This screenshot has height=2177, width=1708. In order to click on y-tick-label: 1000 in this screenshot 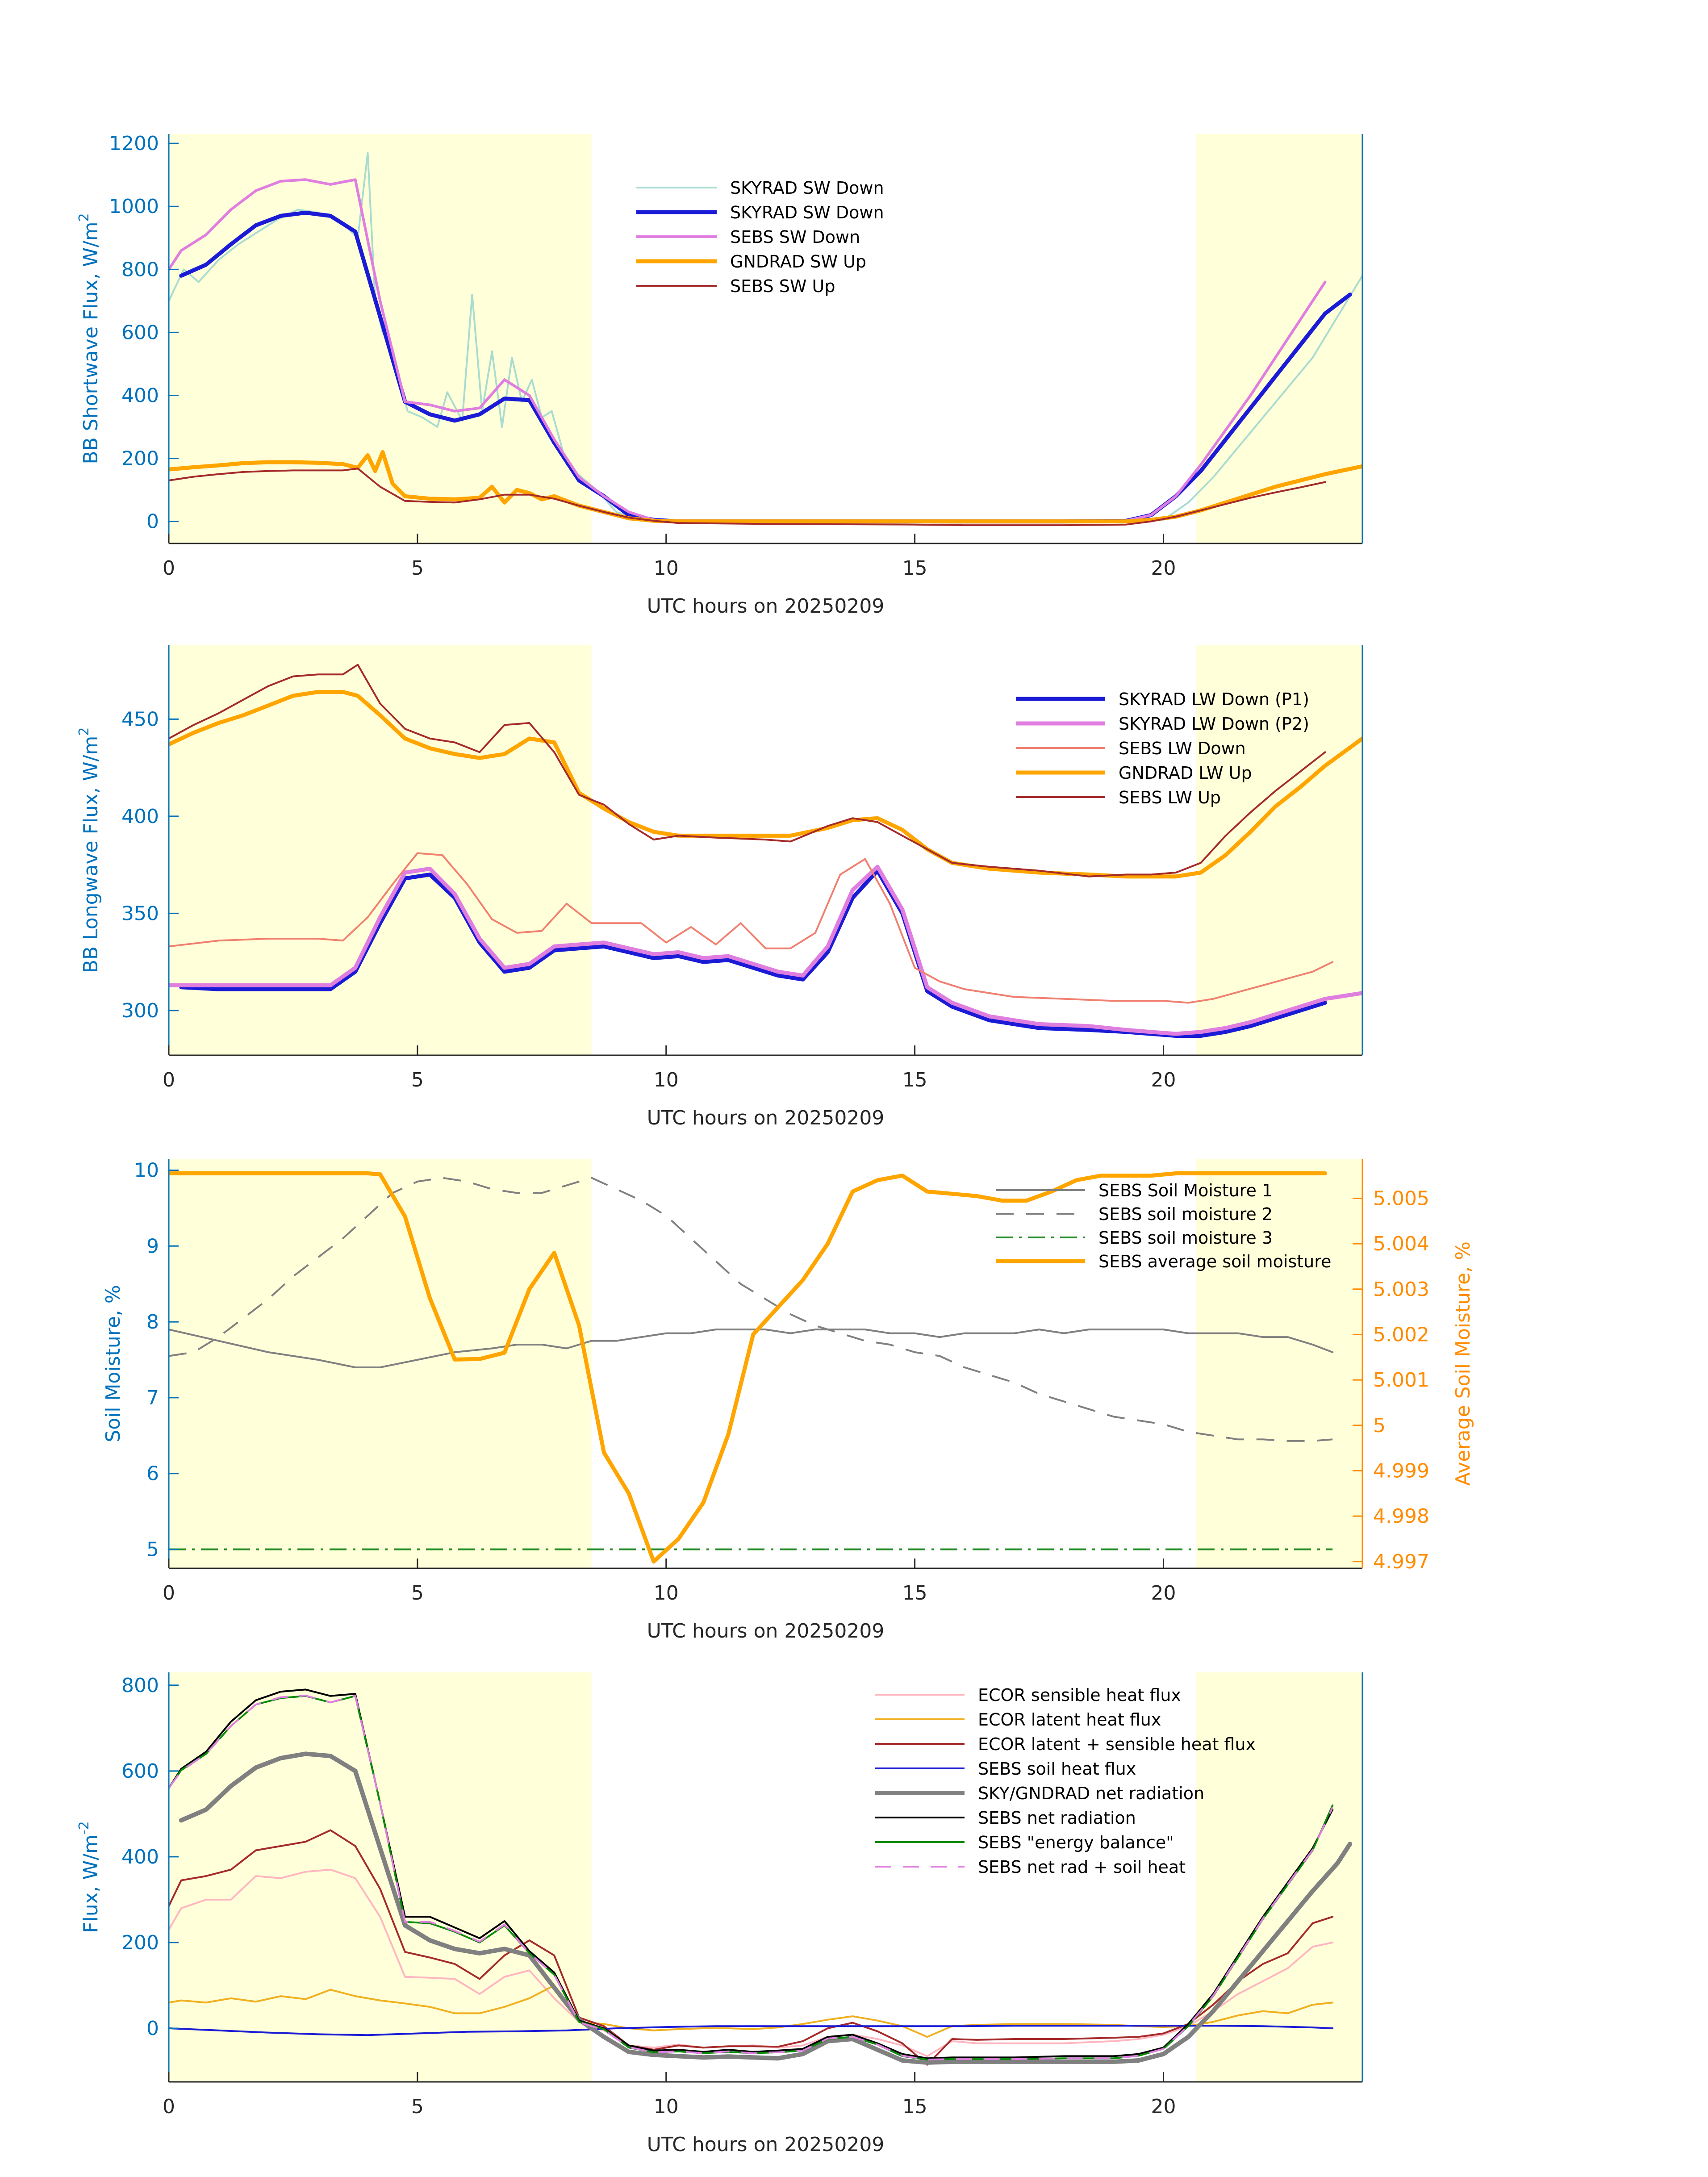, I will do `click(134, 206)`.